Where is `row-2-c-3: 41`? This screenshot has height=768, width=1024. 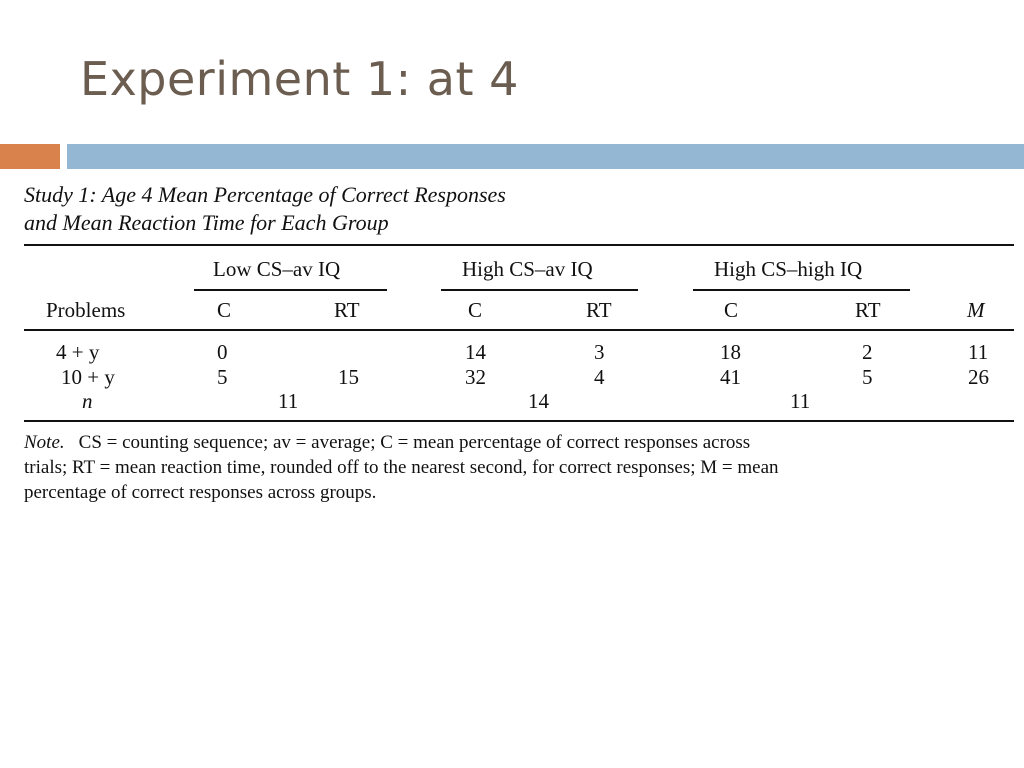 row-2-c-3: 41 is located at coordinates (730, 377).